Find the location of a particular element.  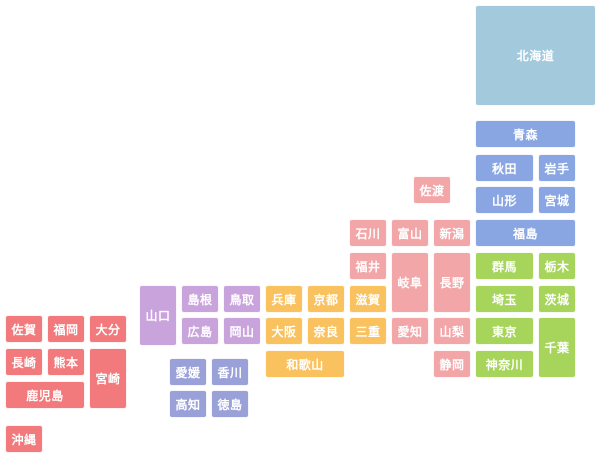

prefecture-wakayama: 和歌山 is located at coordinates (305, 364).